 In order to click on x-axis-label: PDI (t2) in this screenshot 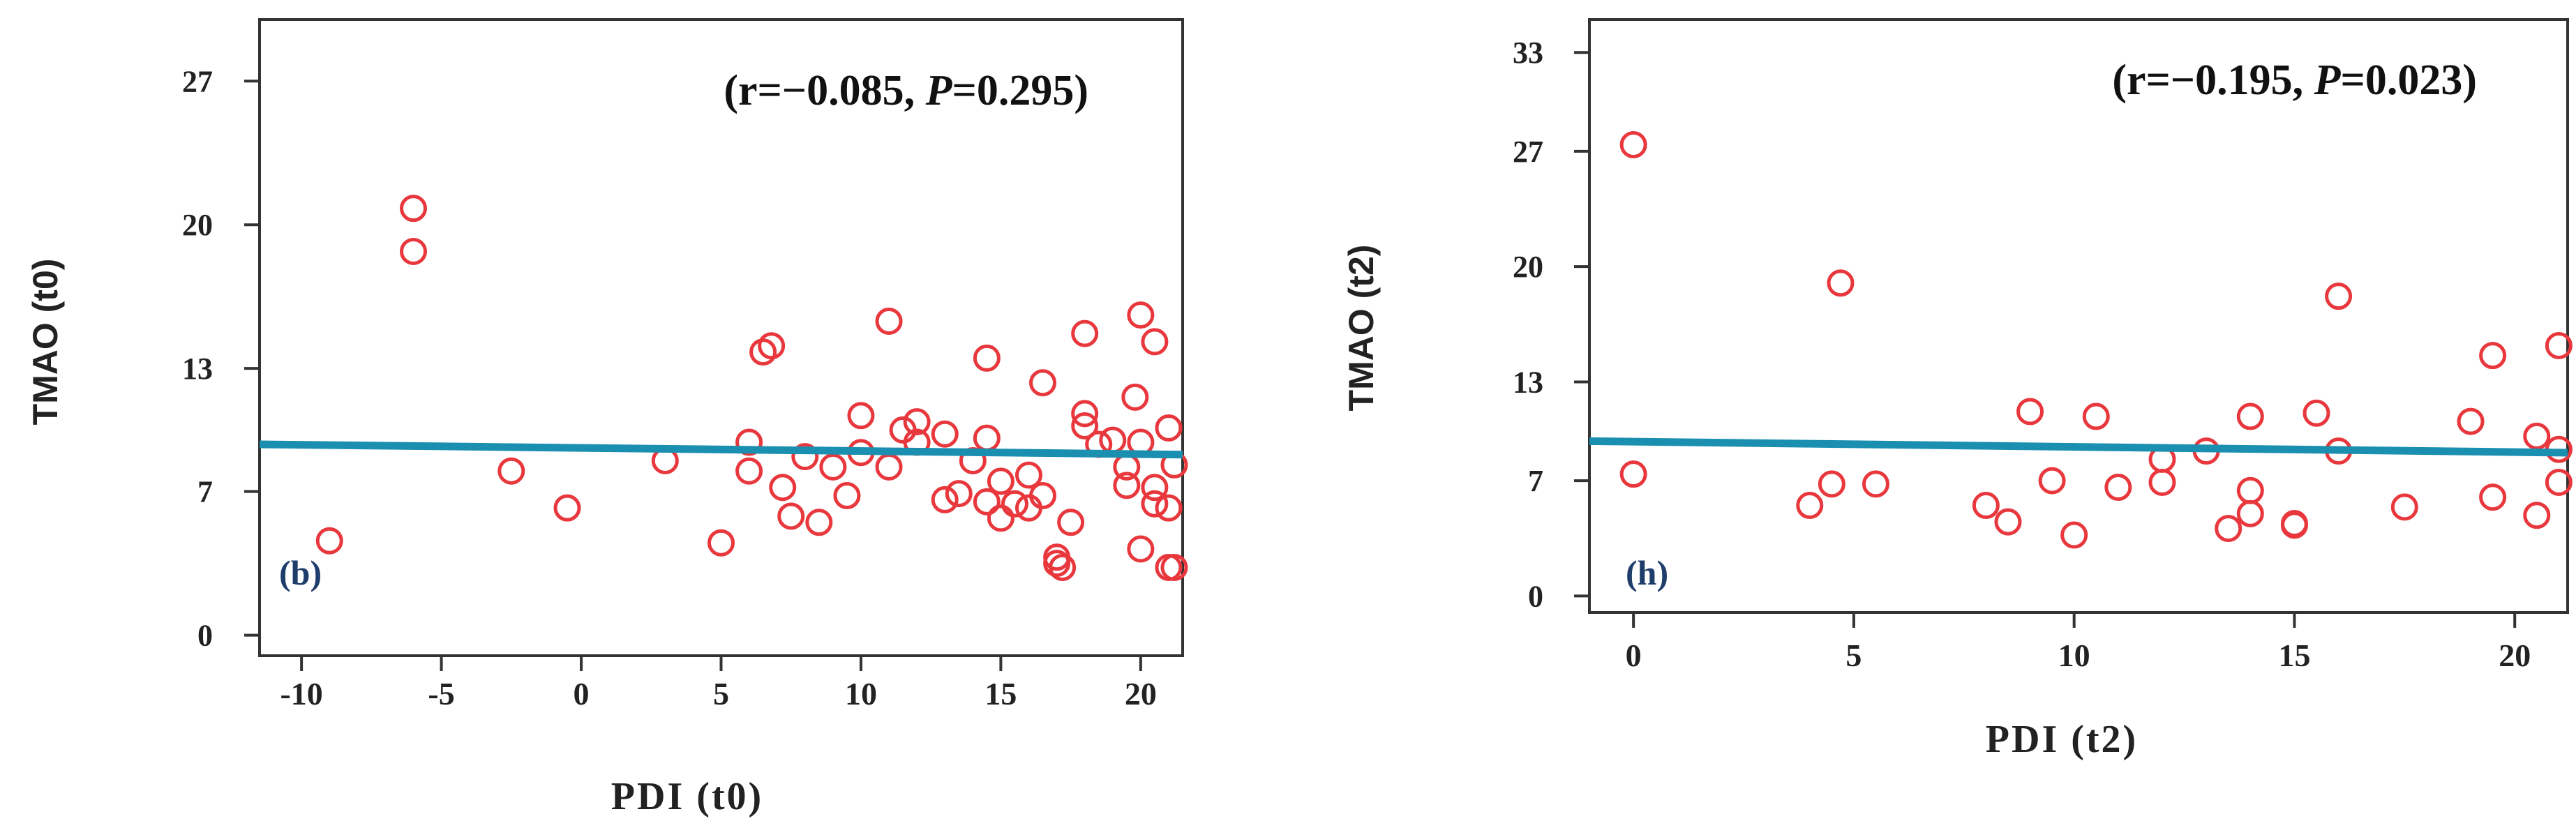, I will do `click(2062, 739)`.